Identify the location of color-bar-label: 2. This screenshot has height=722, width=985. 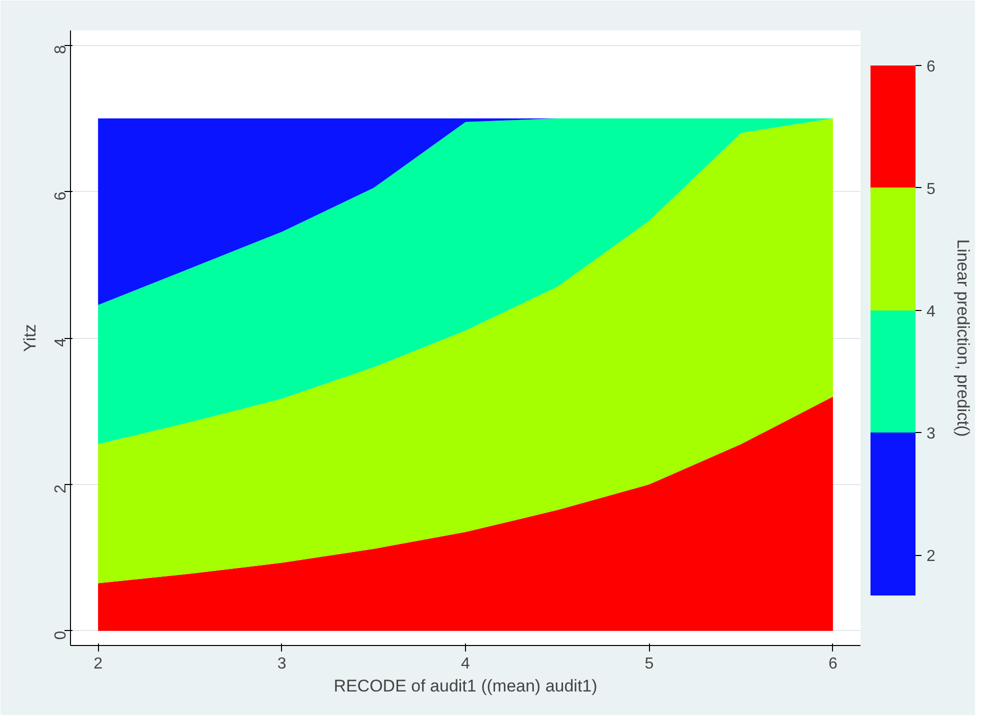
(931, 557).